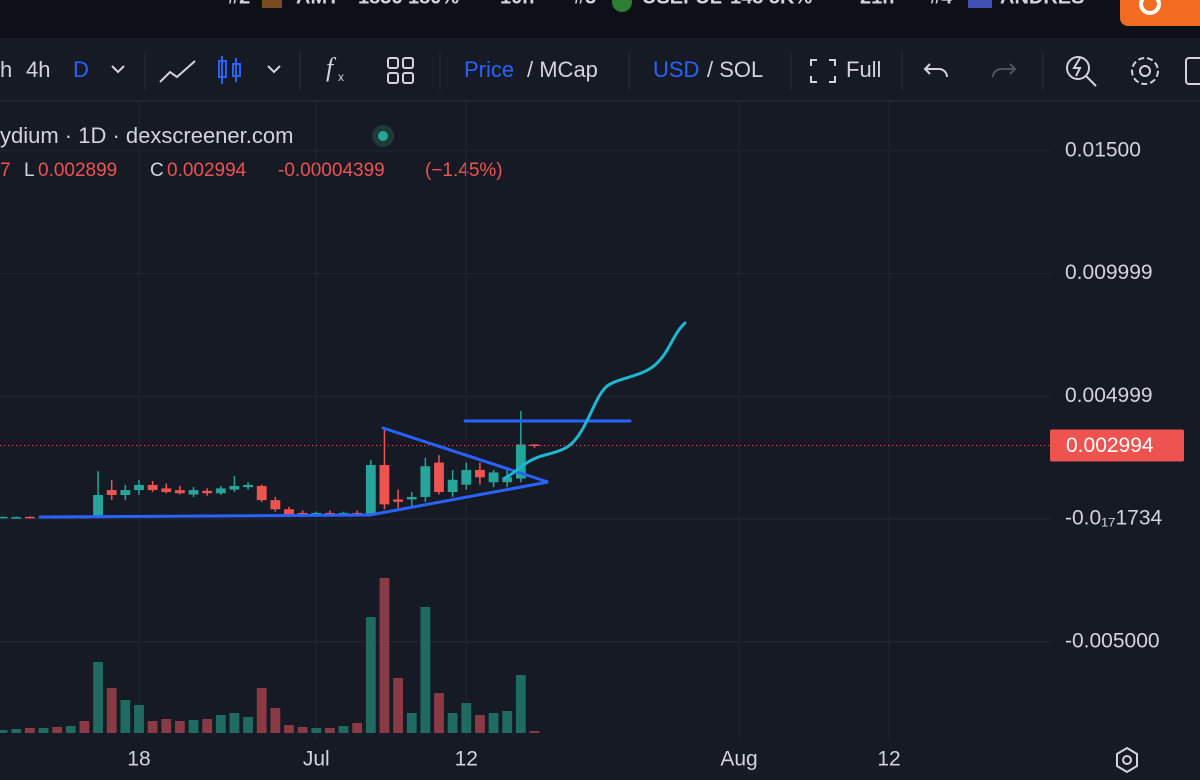  I want to click on x-tick-label: Aug, so click(738, 759).